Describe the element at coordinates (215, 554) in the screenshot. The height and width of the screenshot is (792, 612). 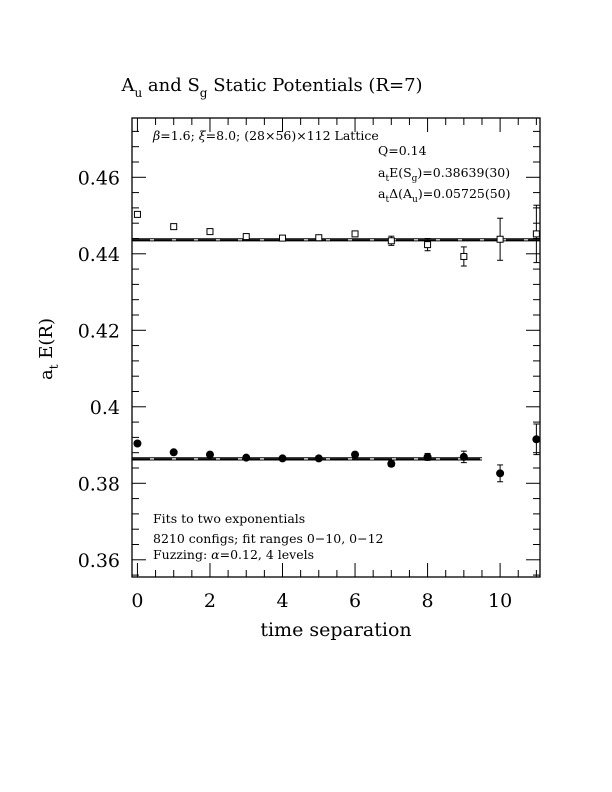
I see `alpha-symbol: α` at that location.